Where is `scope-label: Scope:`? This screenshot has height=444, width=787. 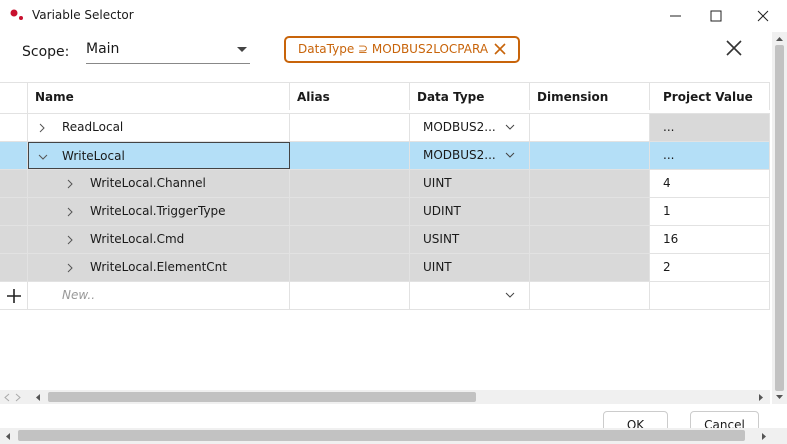
scope-label: Scope: is located at coordinates (46, 52).